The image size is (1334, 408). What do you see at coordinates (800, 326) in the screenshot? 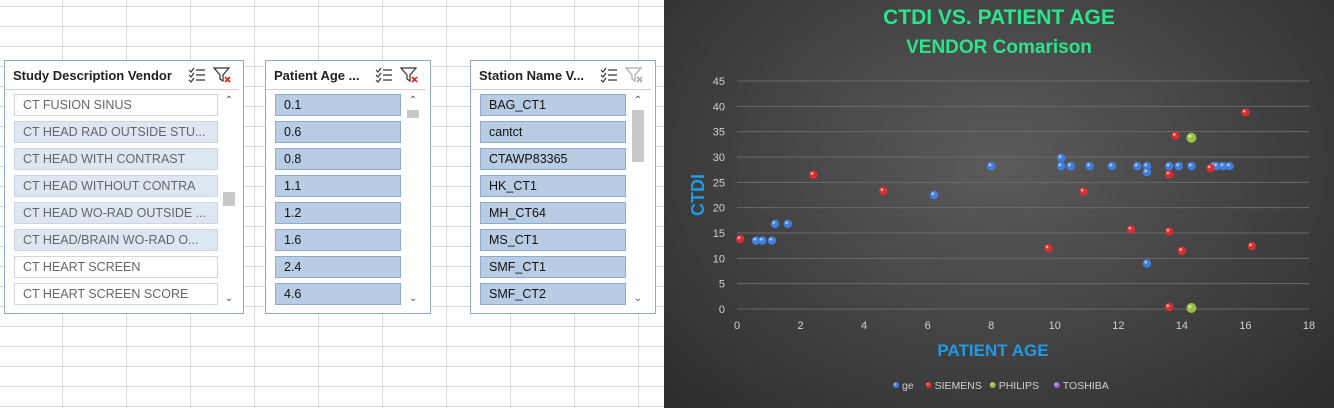
I see `x-tick-label: 2` at bounding box center [800, 326].